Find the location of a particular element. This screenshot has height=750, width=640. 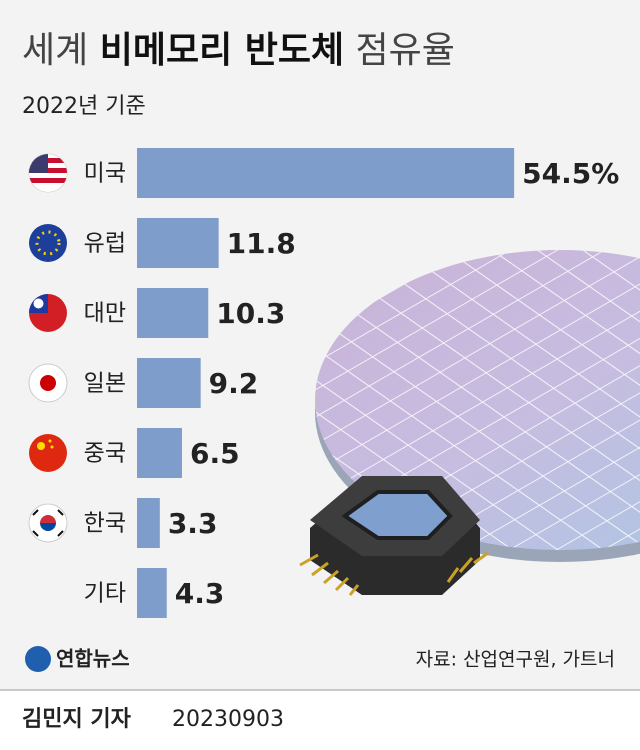

logo-mark is located at coordinates (38, 659).